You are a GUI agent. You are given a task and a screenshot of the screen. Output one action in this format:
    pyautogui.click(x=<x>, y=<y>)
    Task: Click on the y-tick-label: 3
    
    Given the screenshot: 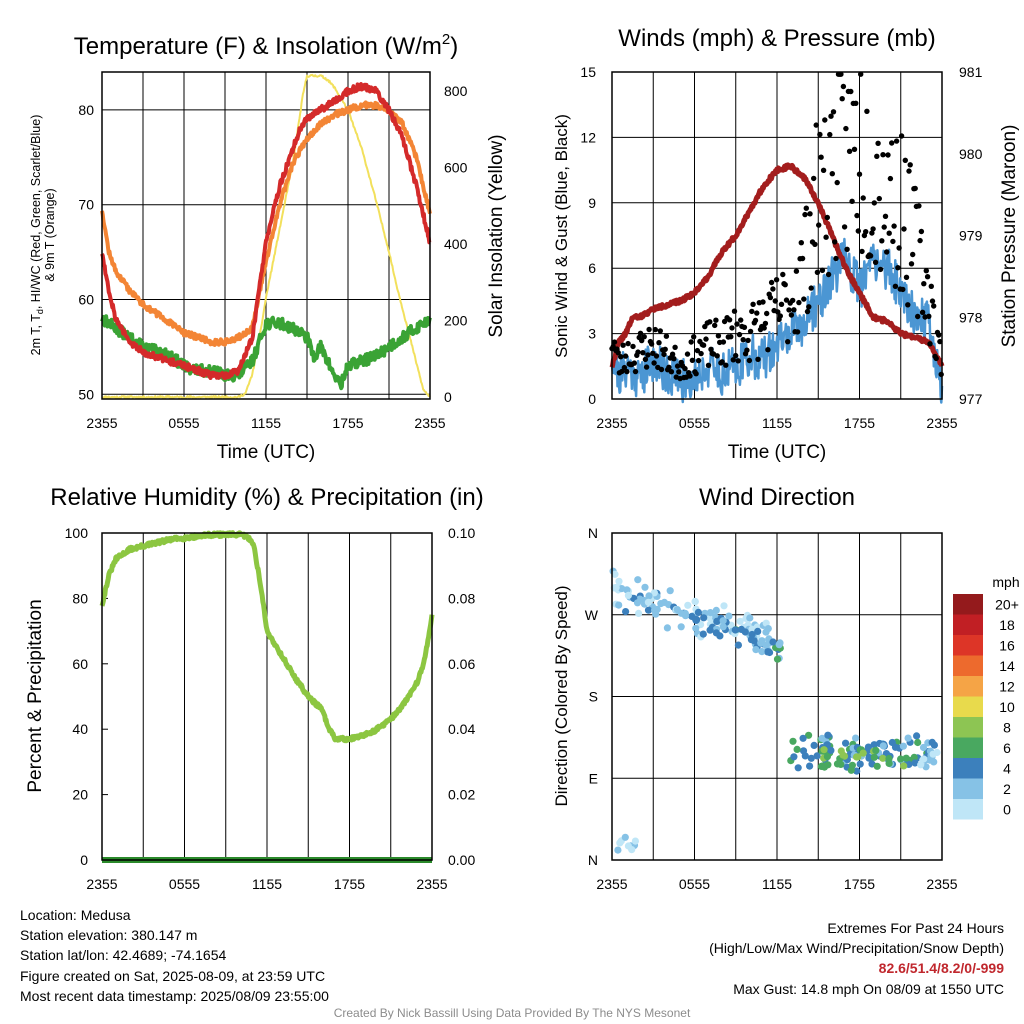 What is the action you would take?
    pyautogui.click(x=592, y=334)
    